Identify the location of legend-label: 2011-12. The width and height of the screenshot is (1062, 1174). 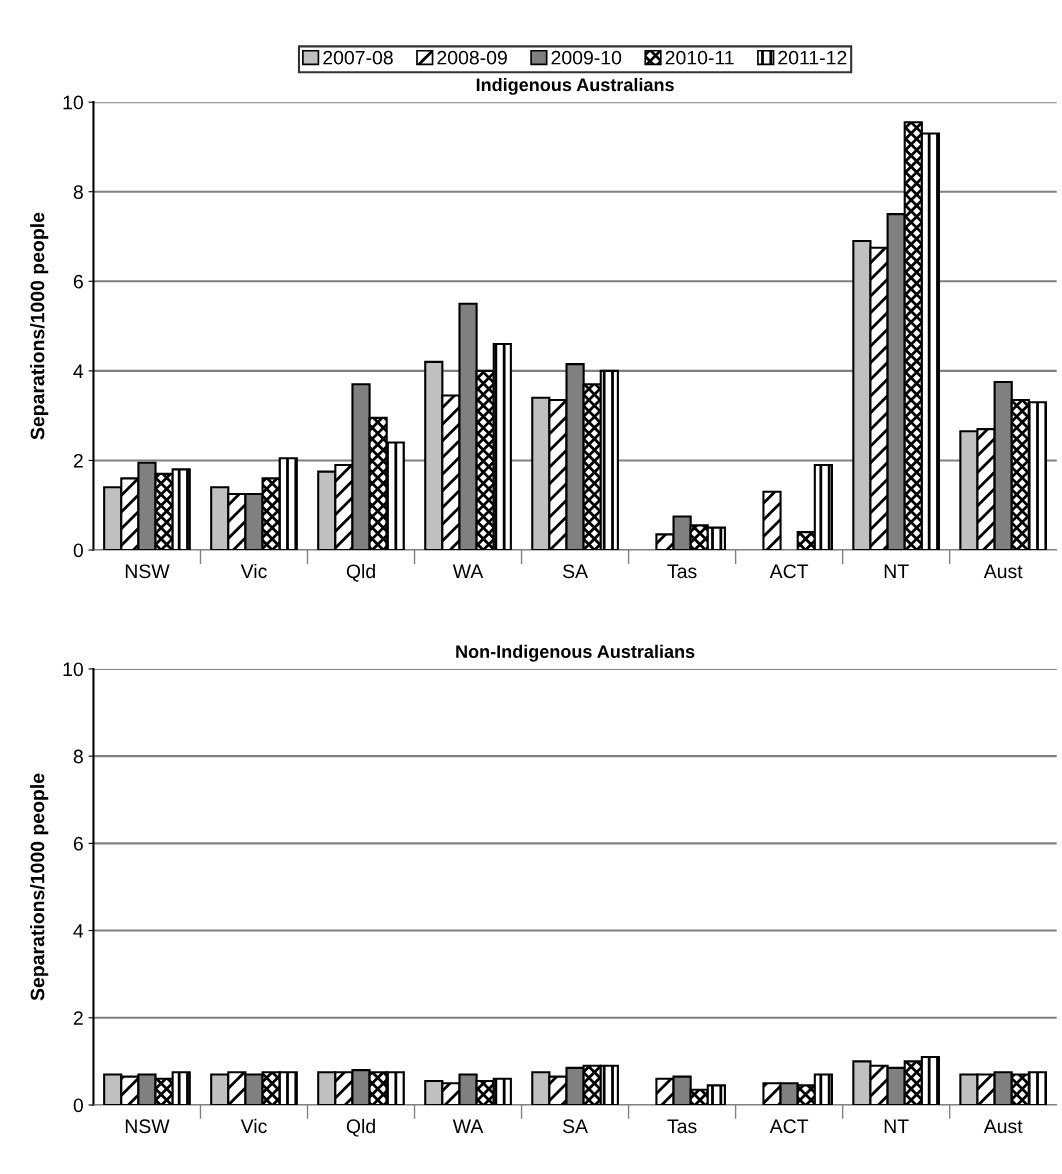
(812, 57).